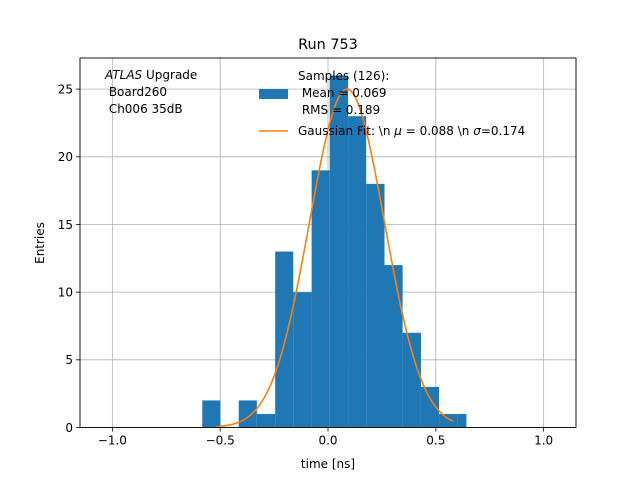  I want to click on annotation-upgrade: Upgrade, so click(169, 75).